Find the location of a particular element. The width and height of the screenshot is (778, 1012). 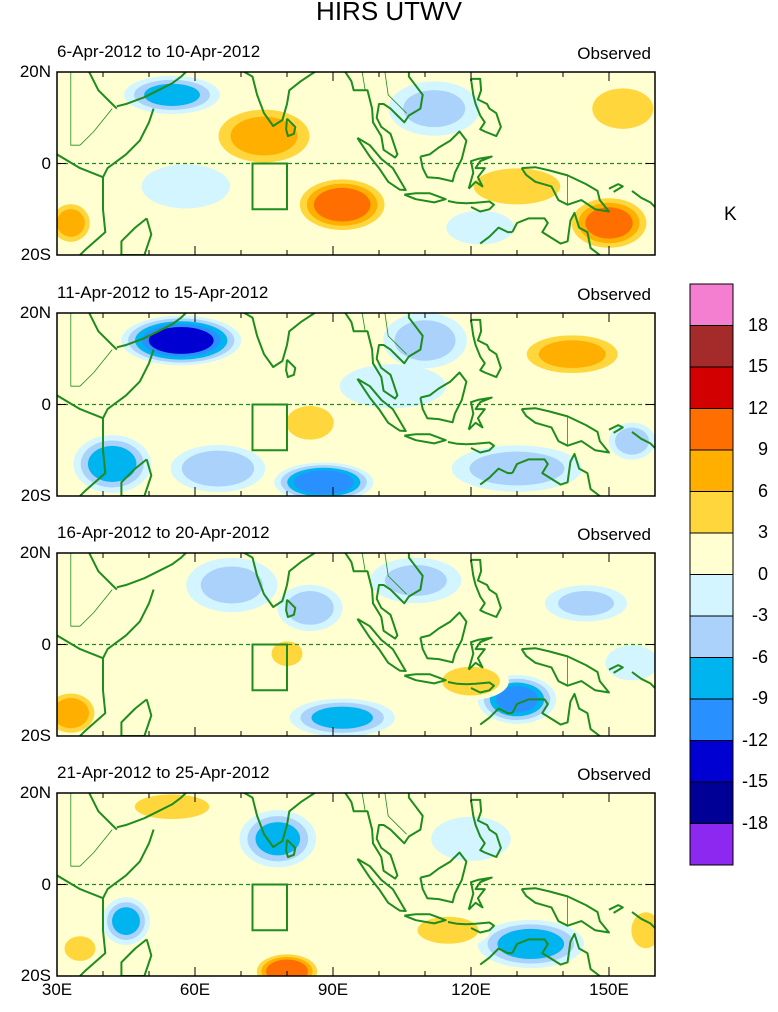

colorbar-label: -3 is located at coordinates (759, 615).